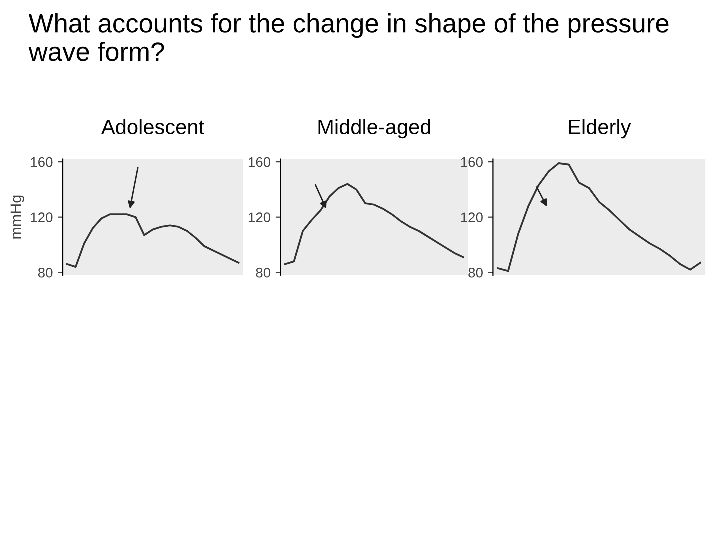  I want to click on chart-title: Adolescent, so click(153, 127).